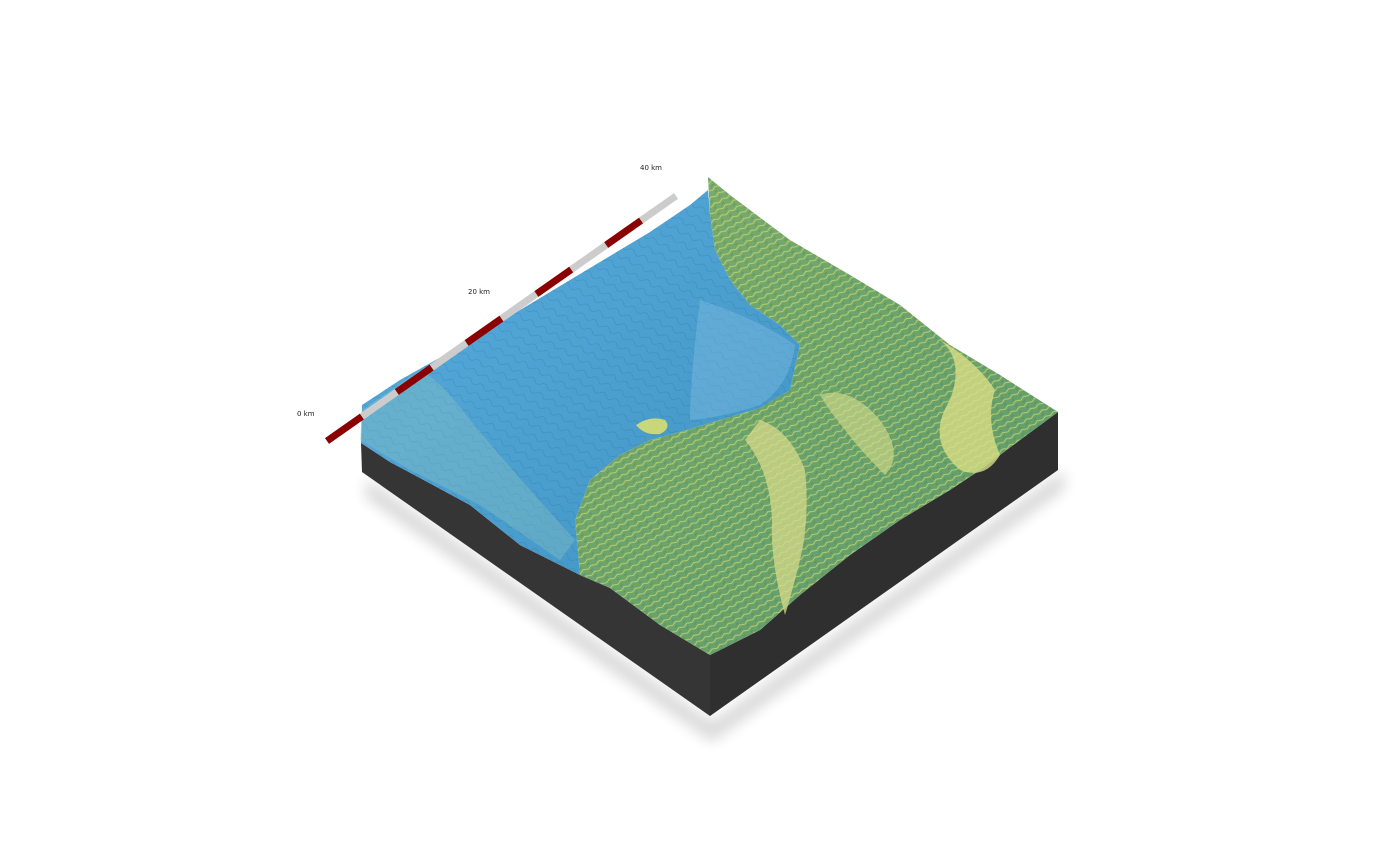  What do you see at coordinates (651, 168) in the screenshot?
I see `scale-bar-label: 40 km` at bounding box center [651, 168].